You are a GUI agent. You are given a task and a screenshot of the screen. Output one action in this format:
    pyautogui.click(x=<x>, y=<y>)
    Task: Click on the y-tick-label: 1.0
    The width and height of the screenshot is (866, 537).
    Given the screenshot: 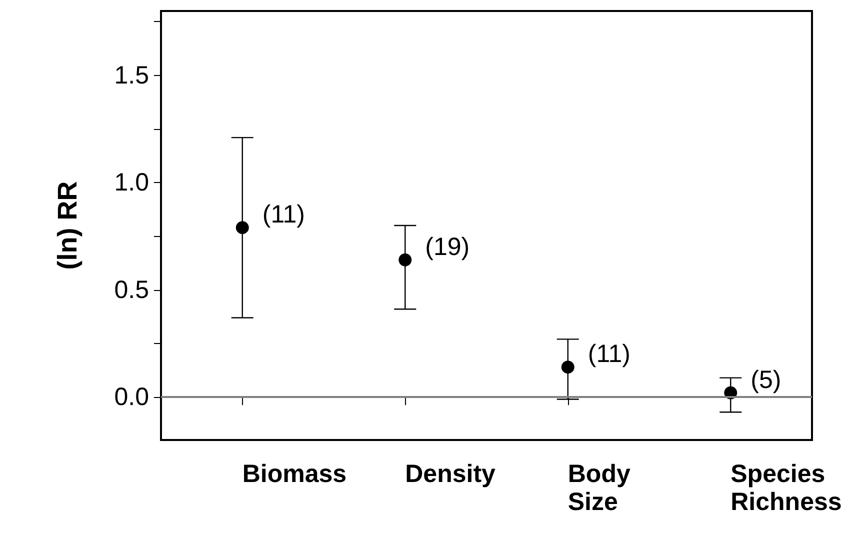 What is the action you would take?
    pyautogui.click(x=131, y=182)
    